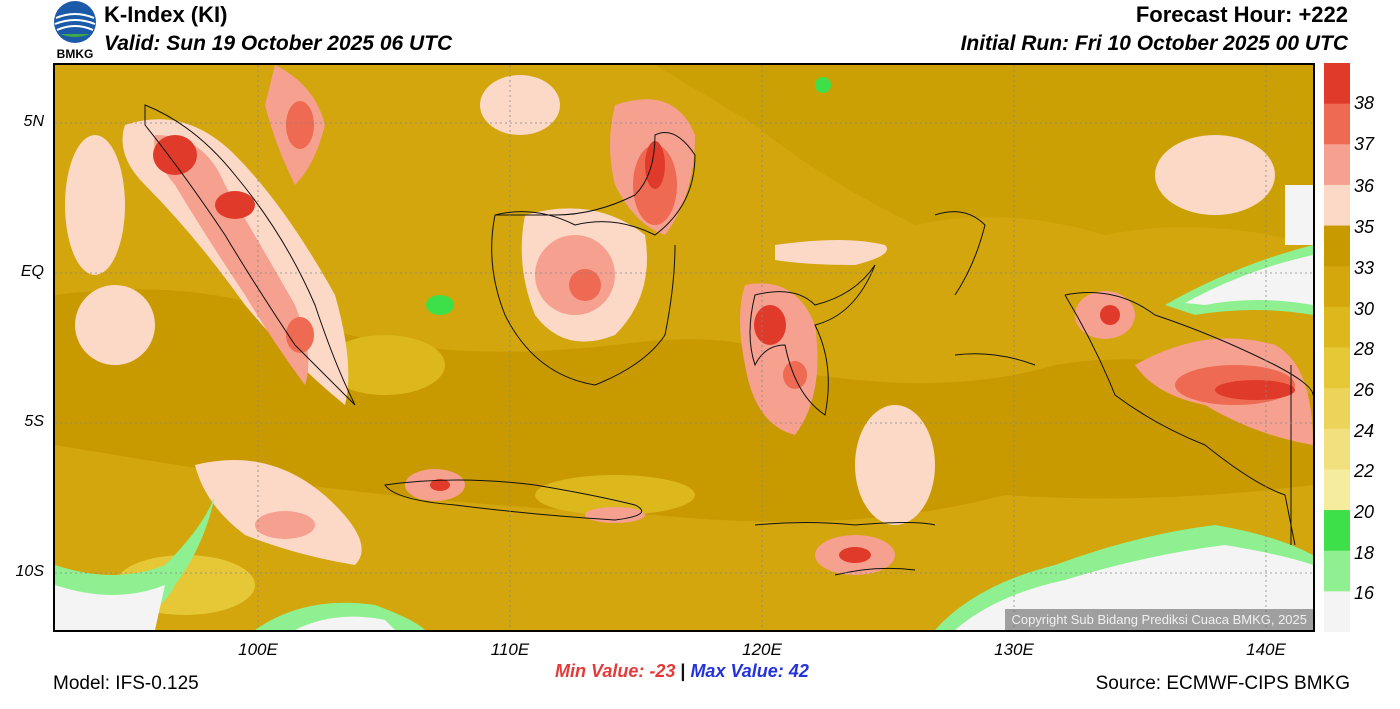 The width and height of the screenshot is (1400, 709). Describe the element at coordinates (1364, 390) in the screenshot. I see `colorbar-label: 26` at that location.